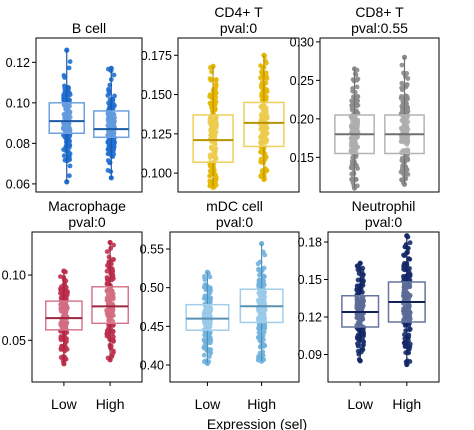  I want to click on y-tick-label: 0.08, so click(18, 144).